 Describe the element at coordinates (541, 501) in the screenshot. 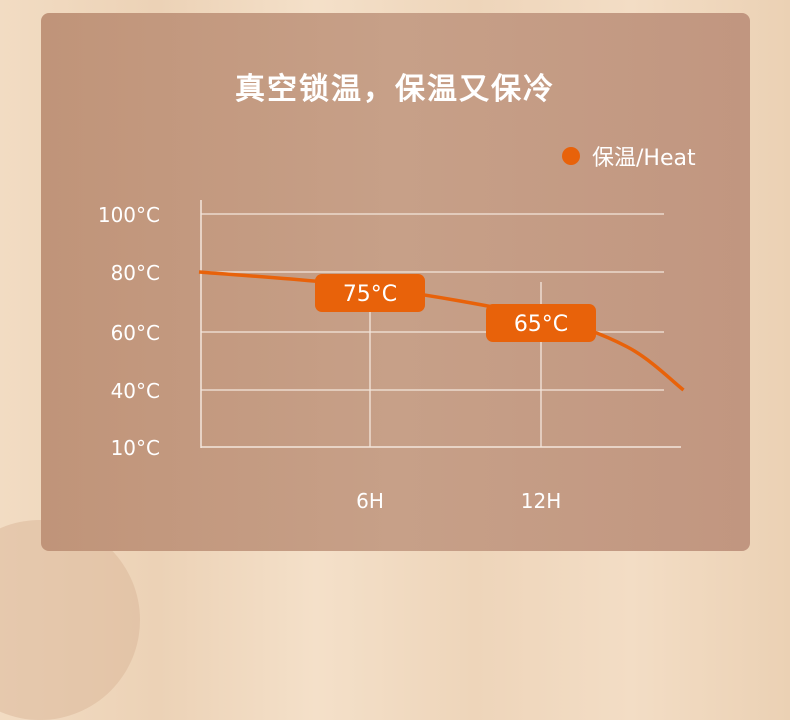

I see `x-tick-label: 12H` at that location.